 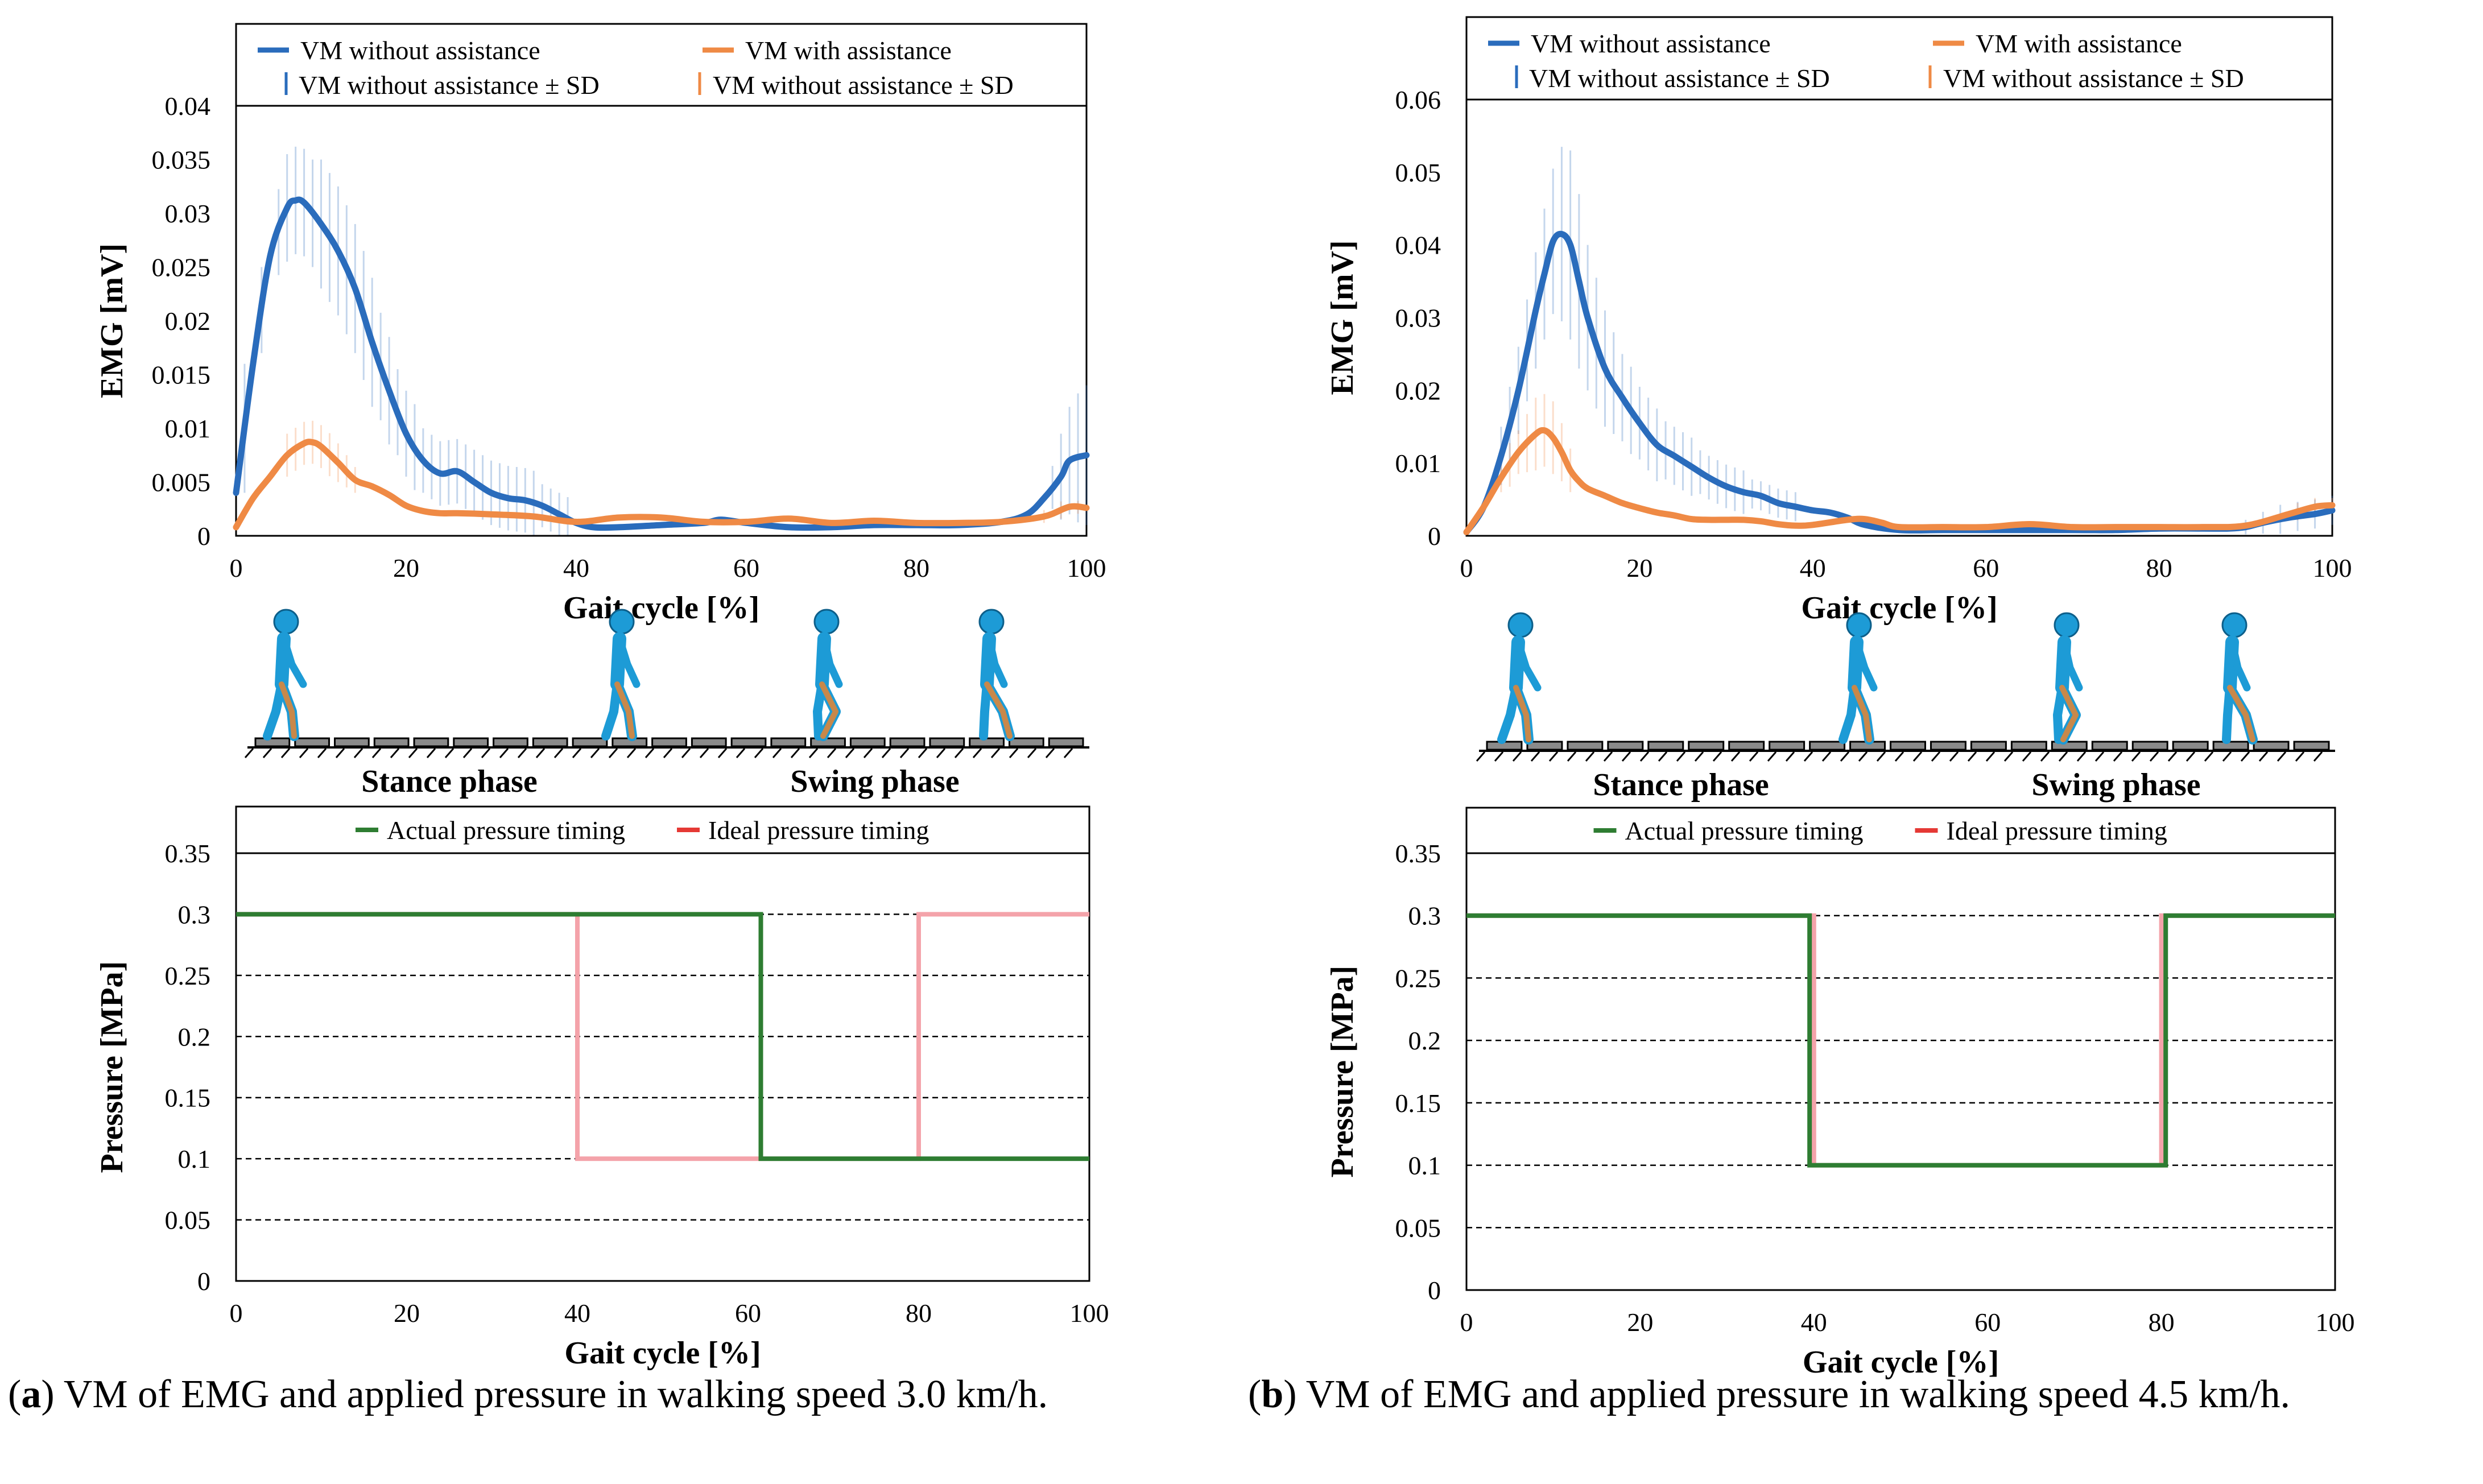 What do you see at coordinates (1342, 318) in the screenshot?
I see `panel-b-emg-ylabel: EMG [mV]` at bounding box center [1342, 318].